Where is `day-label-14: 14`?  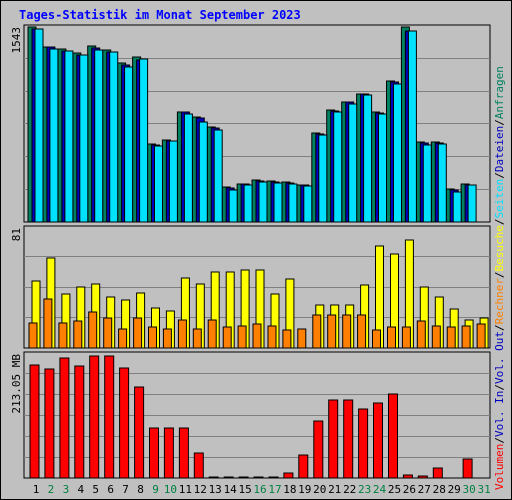
day-label-14: 14 is located at coordinates (231, 489).